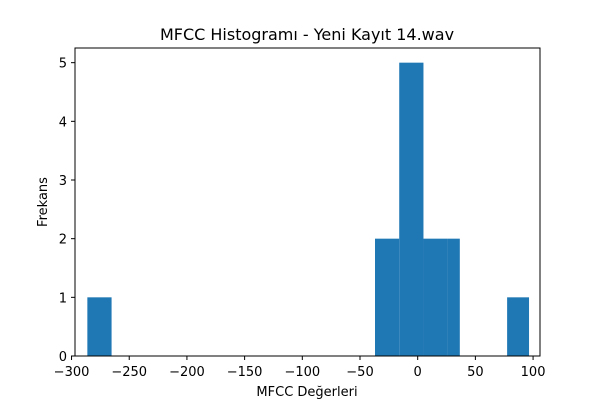  What do you see at coordinates (129, 372) in the screenshot?
I see `x-tick-label: −250` at bounding box center [129, 372].